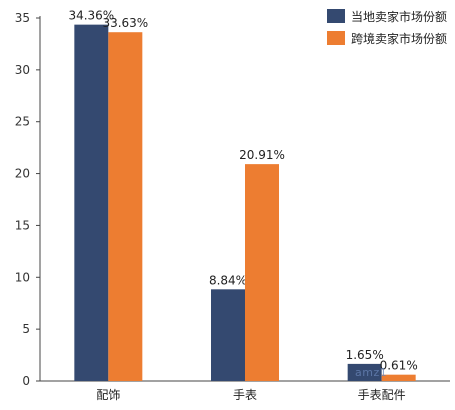 The image size is (455, 410). Describe the element at coordinates (228, 280) in the screenshot. I see `data-label: 8.84%` at that location.